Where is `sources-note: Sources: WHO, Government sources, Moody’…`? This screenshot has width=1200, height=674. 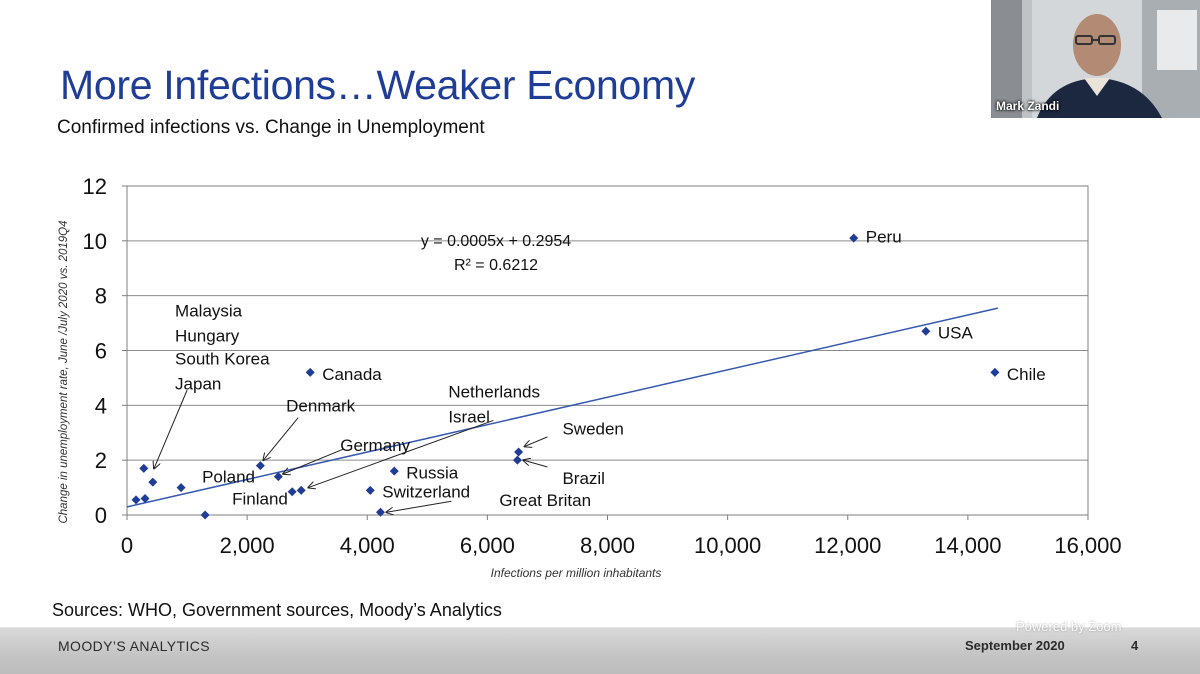 sources-note: Sources: WHO, Government sources, Moody’… is located at coordinates (277, 610).